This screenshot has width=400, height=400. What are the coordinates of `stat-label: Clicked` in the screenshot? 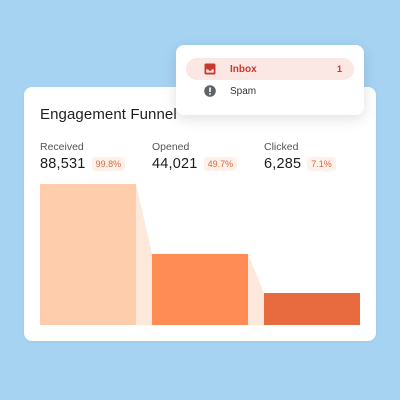 It's located at (281, 147).